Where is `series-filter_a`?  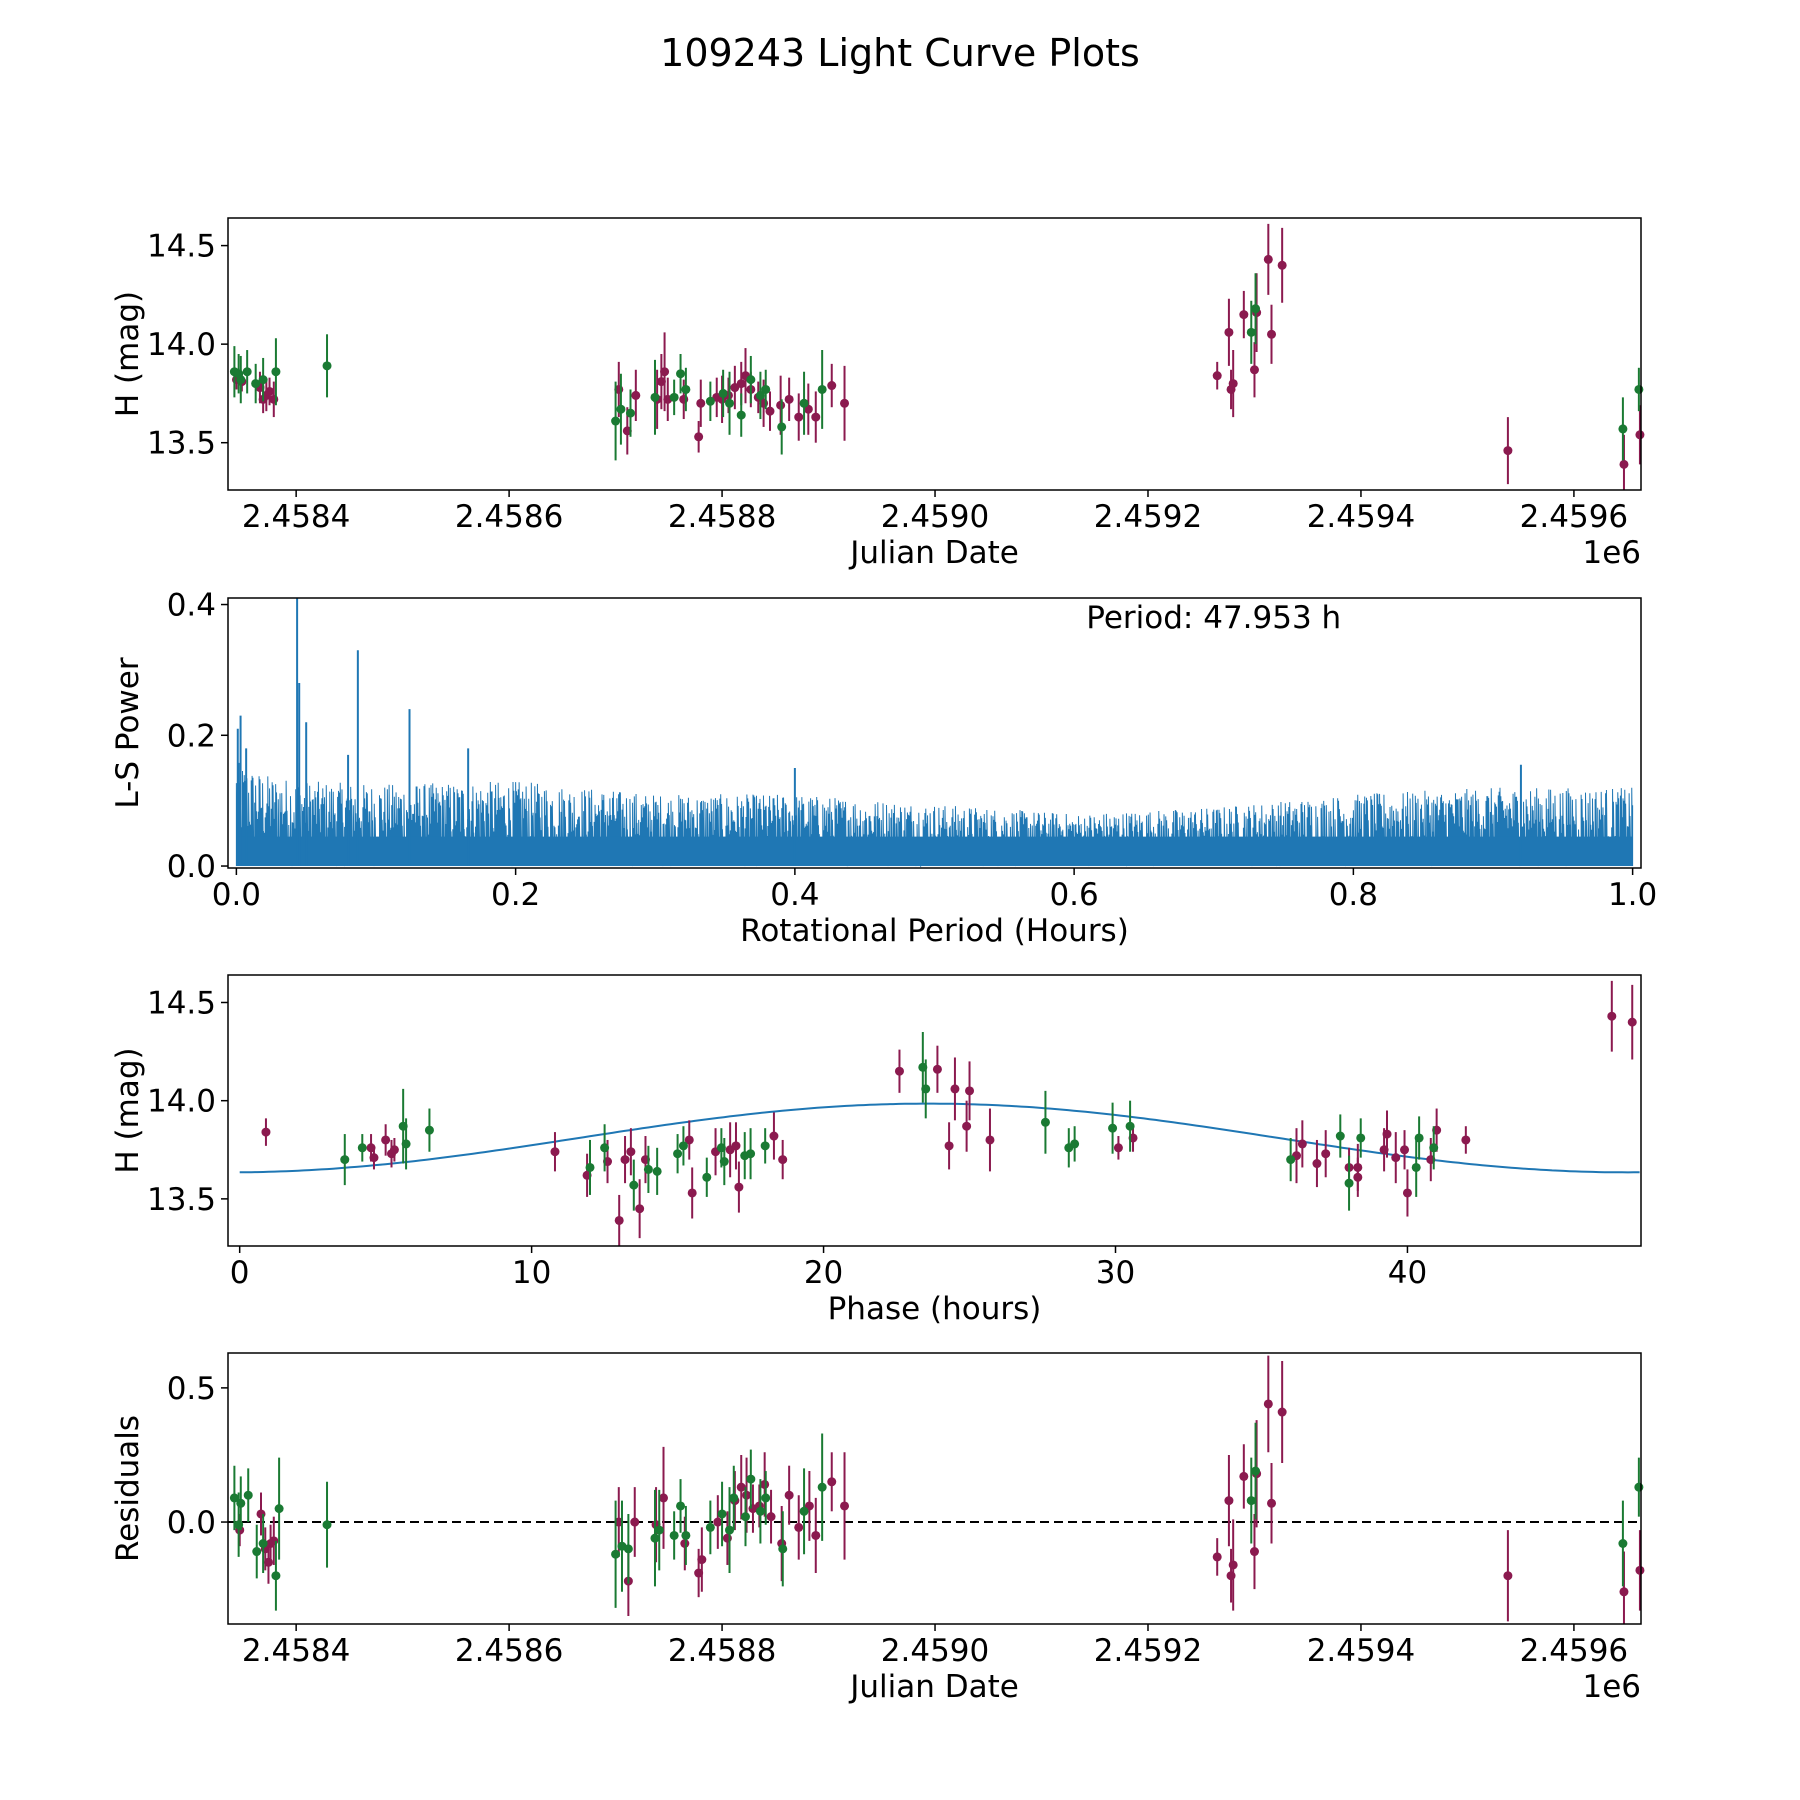
series-filter_a is located at coordinates (938, 356).